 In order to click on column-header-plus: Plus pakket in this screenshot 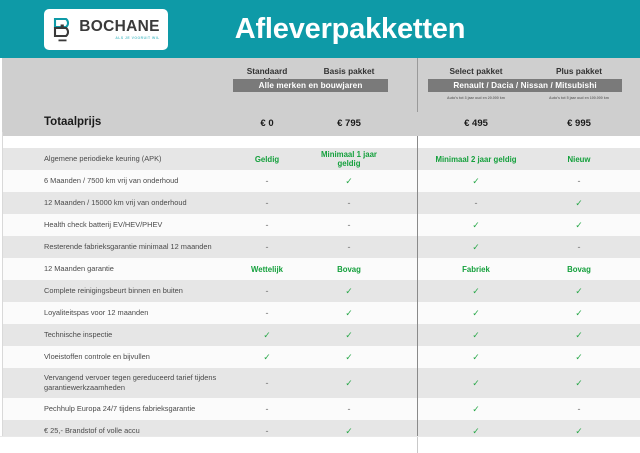, I will do `click(579, 71)`.